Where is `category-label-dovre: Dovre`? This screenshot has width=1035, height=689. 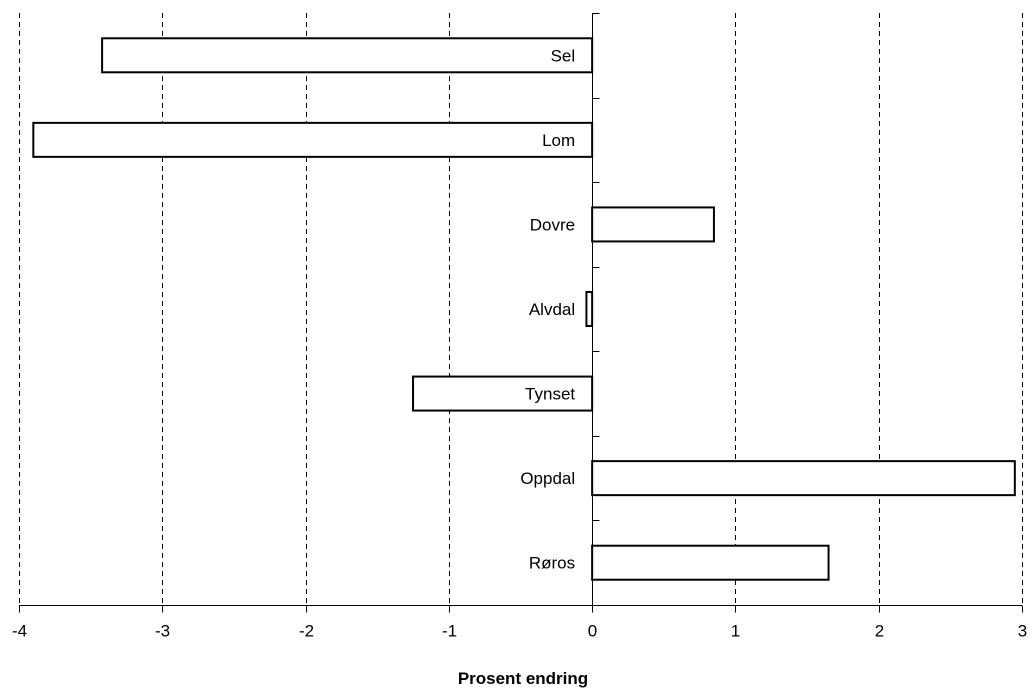
category-label-dovre: Dovre is located at coordinates (552, 224).